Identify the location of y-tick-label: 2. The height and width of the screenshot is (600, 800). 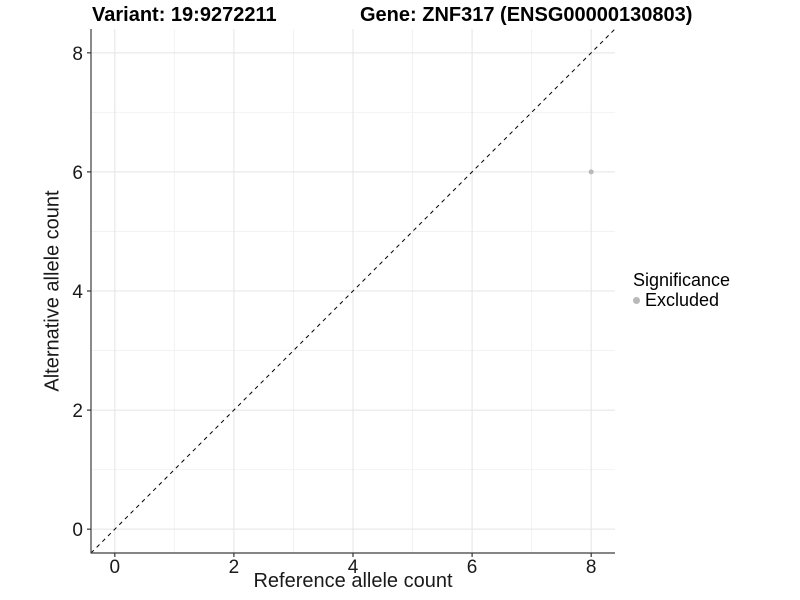
(77, 411).